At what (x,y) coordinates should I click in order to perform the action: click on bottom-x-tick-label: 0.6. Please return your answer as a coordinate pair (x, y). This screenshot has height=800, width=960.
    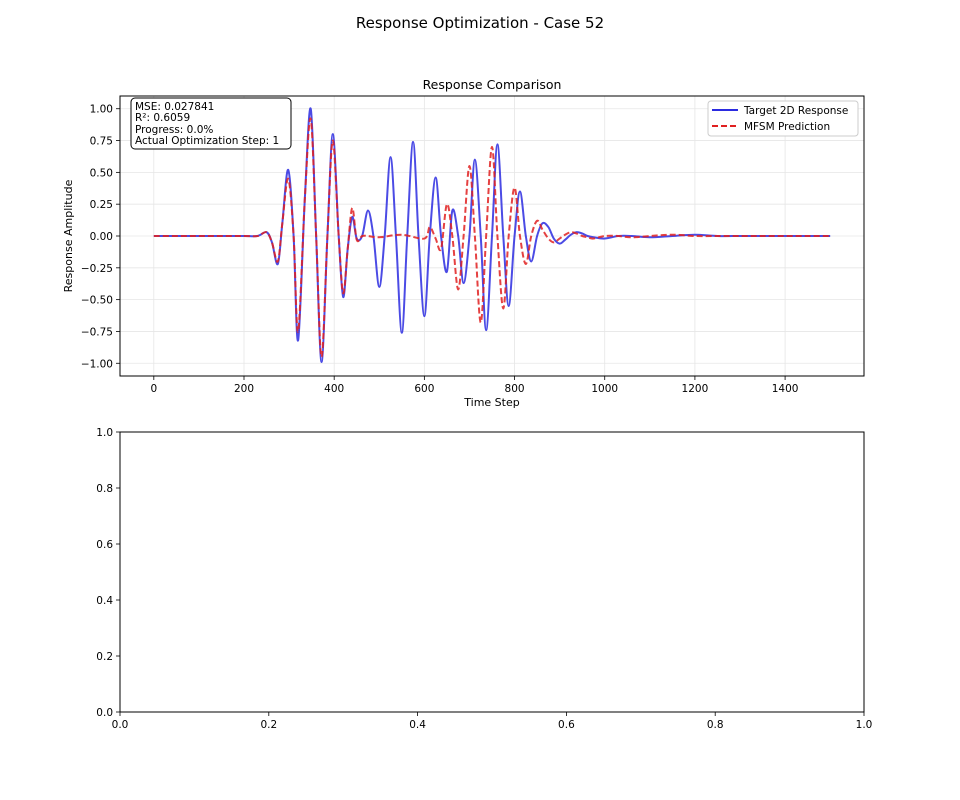
    Looking at the image, I should click on (566, 725).